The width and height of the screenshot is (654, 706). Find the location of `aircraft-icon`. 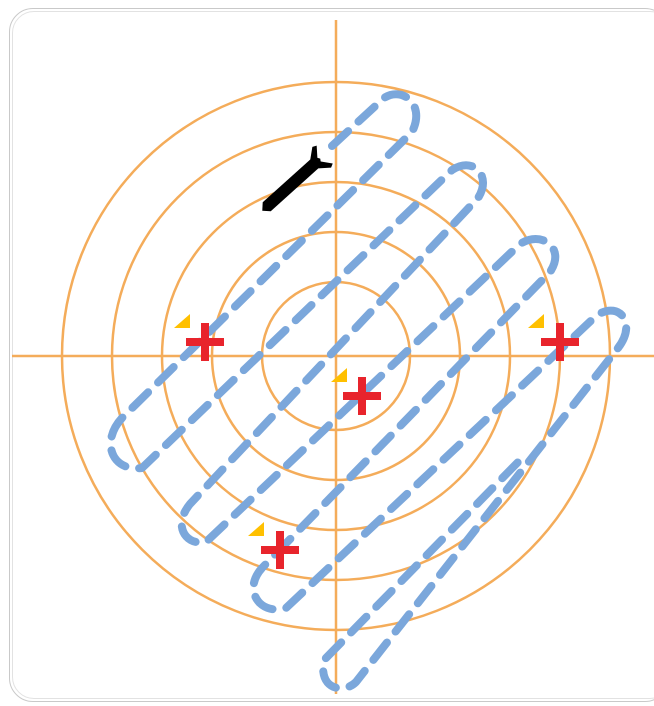

aircraft-icon is located at coordinates (297, 178).